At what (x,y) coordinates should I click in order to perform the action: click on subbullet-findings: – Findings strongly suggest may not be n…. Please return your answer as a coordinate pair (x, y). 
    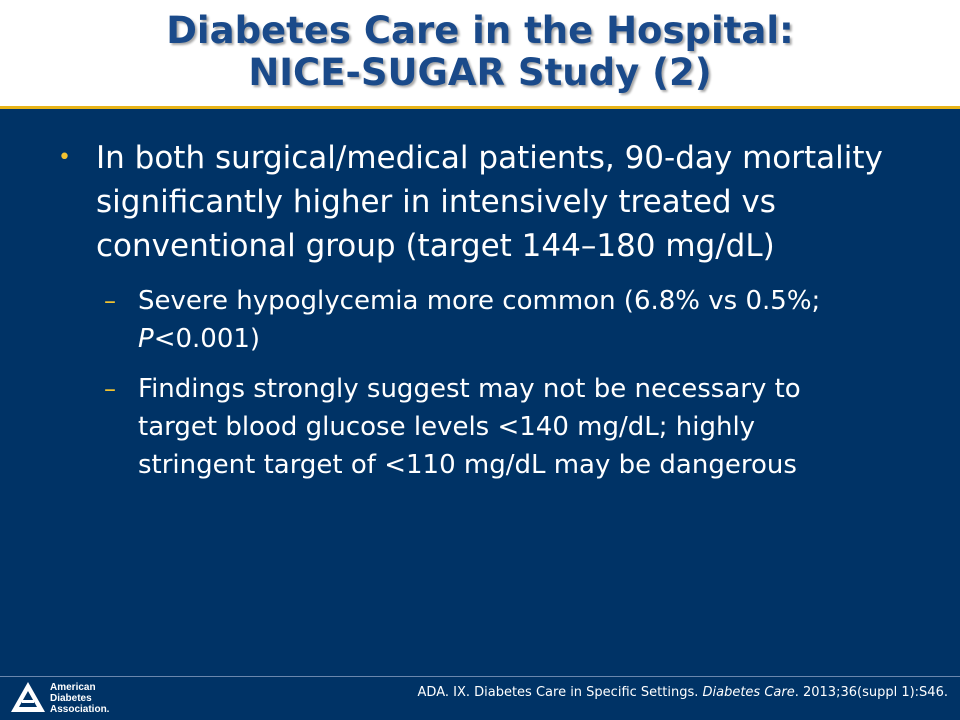
    Looking at the image, I should click on (488, 427).